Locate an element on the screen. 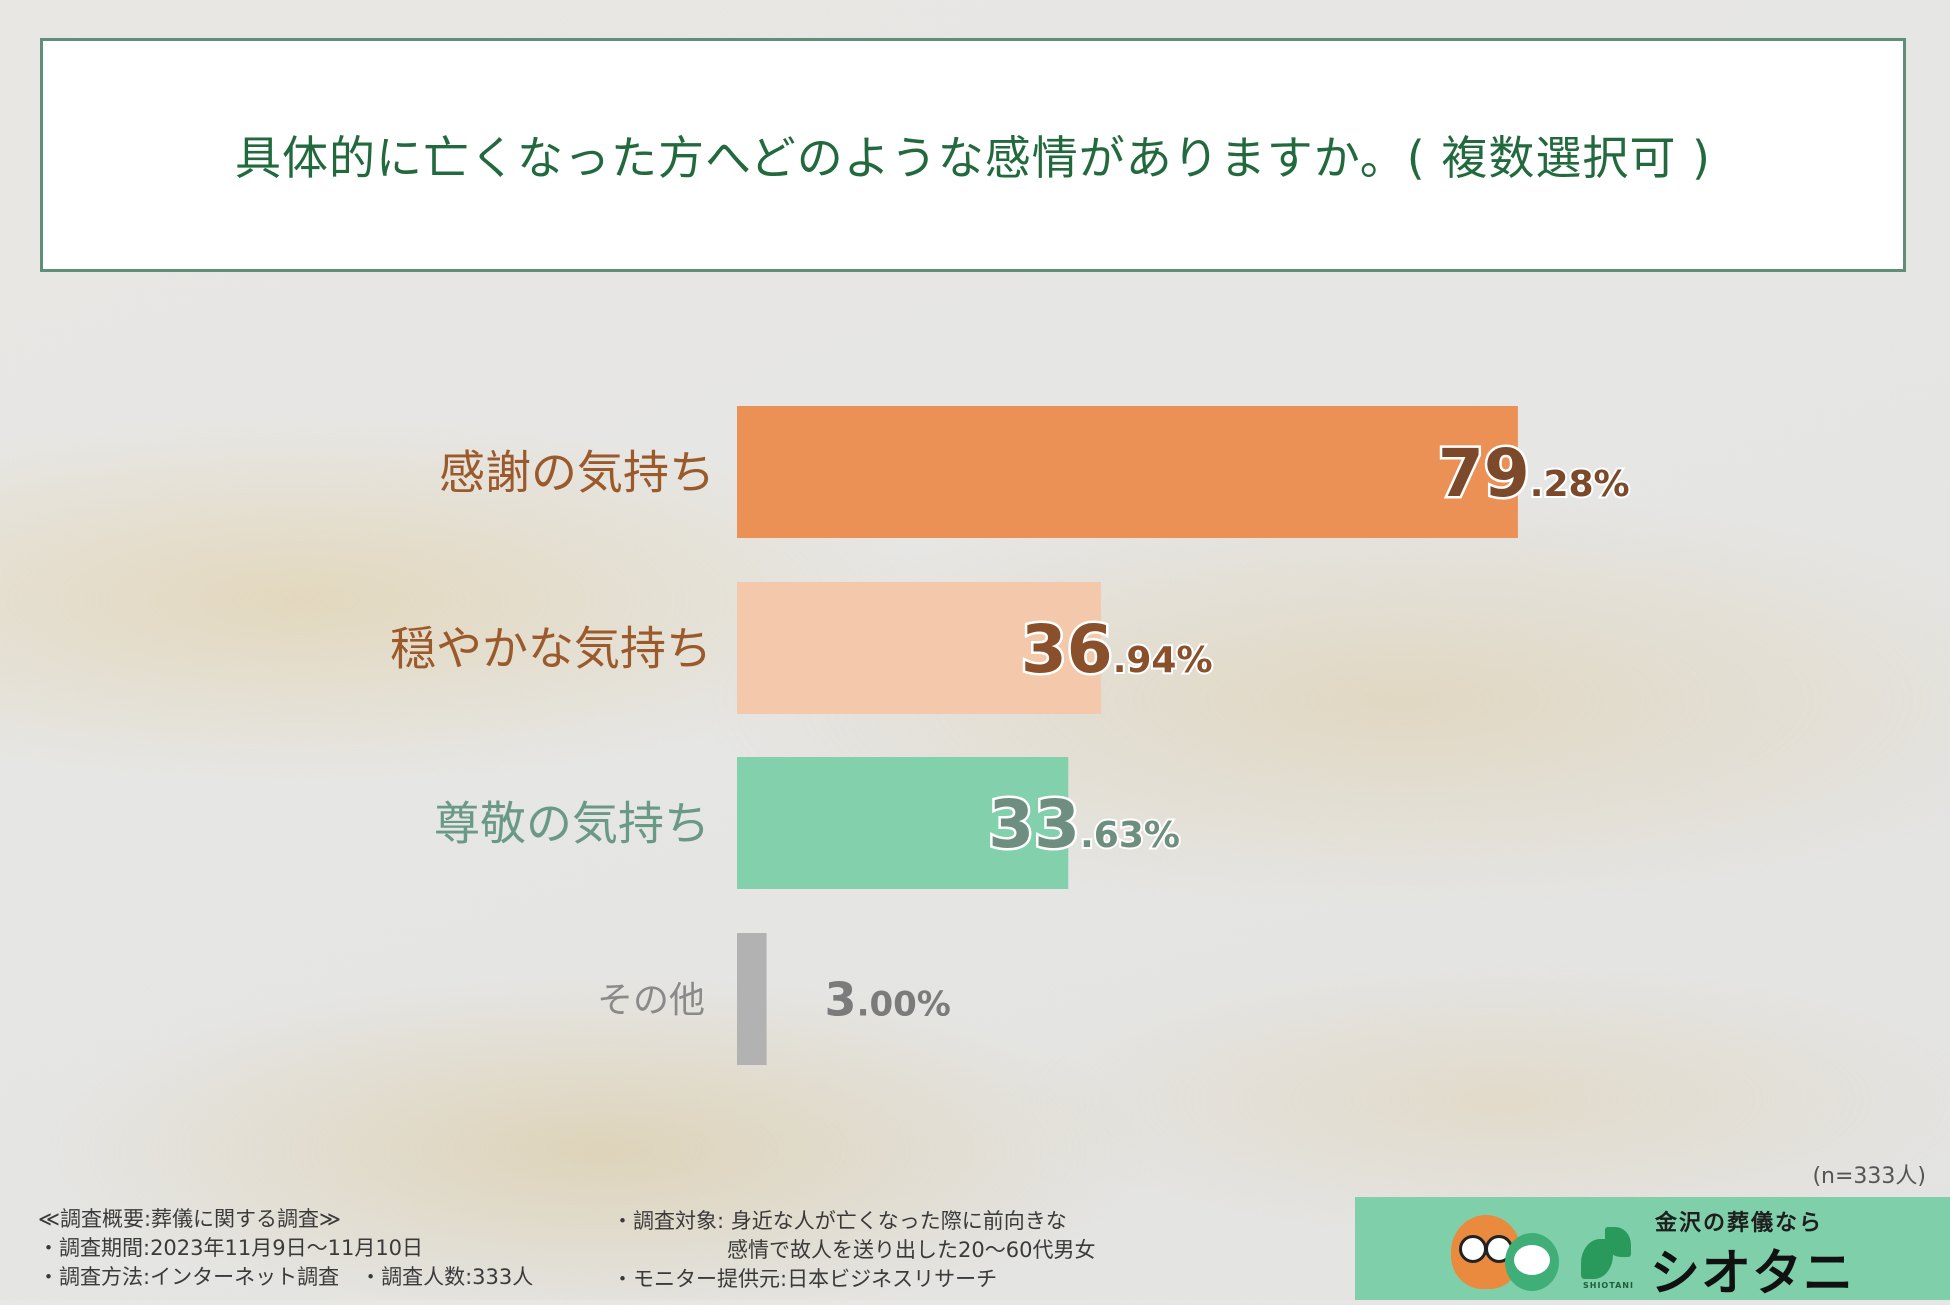  leaf-logo-icon is located at coordinates (1607, 1254).